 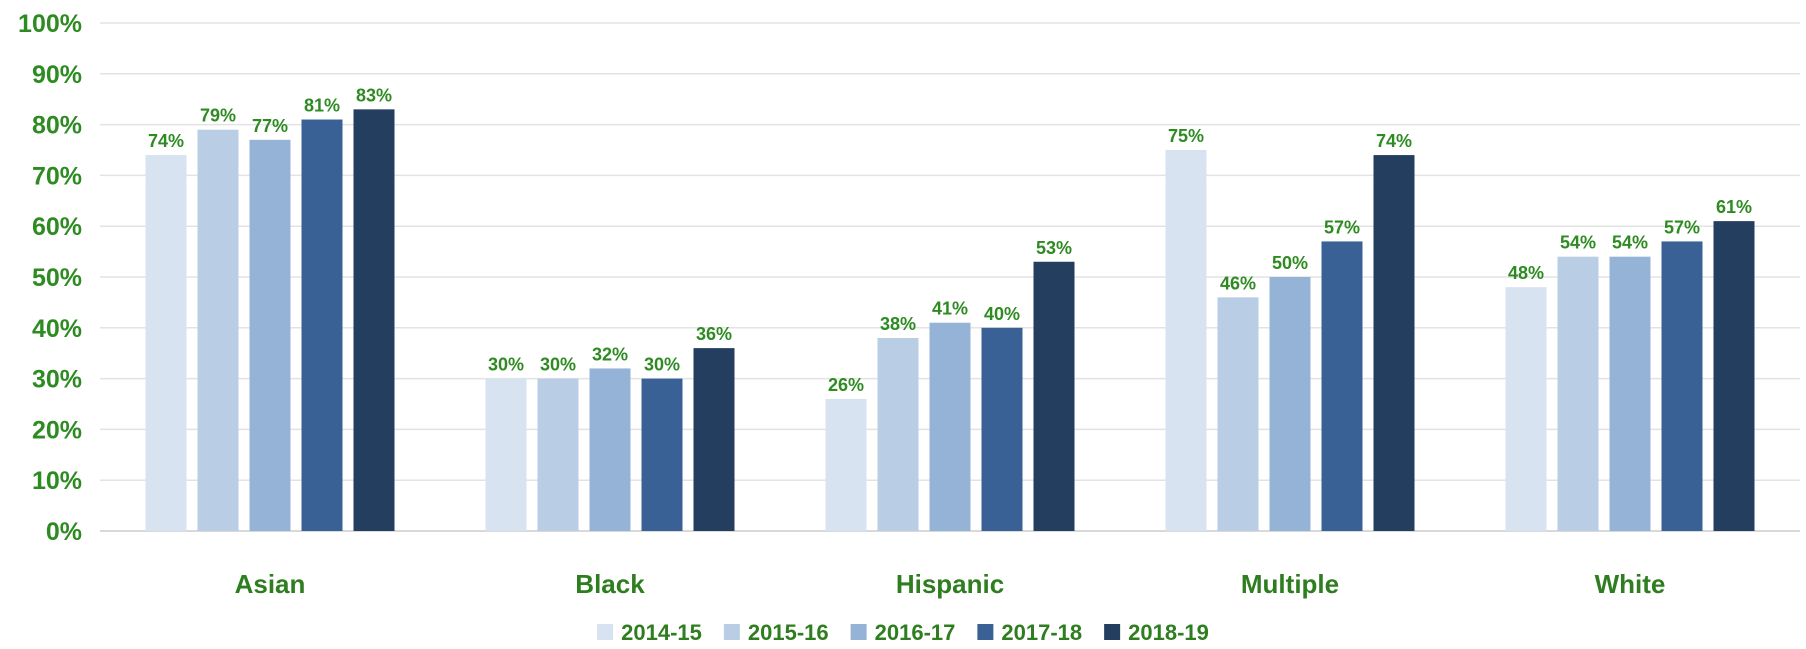 What do you see at coordinates (374, 95) in the screenshot?
I see `data-label: 83%` at bounding box center [374, 95].